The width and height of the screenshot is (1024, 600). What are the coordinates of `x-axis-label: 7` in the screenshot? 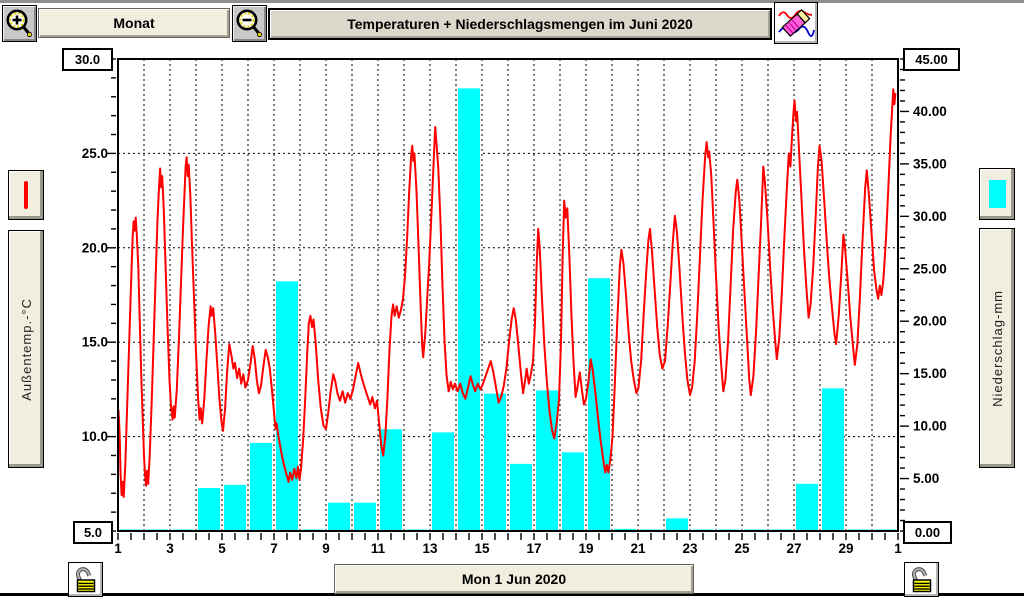 It's located at (274, 548).